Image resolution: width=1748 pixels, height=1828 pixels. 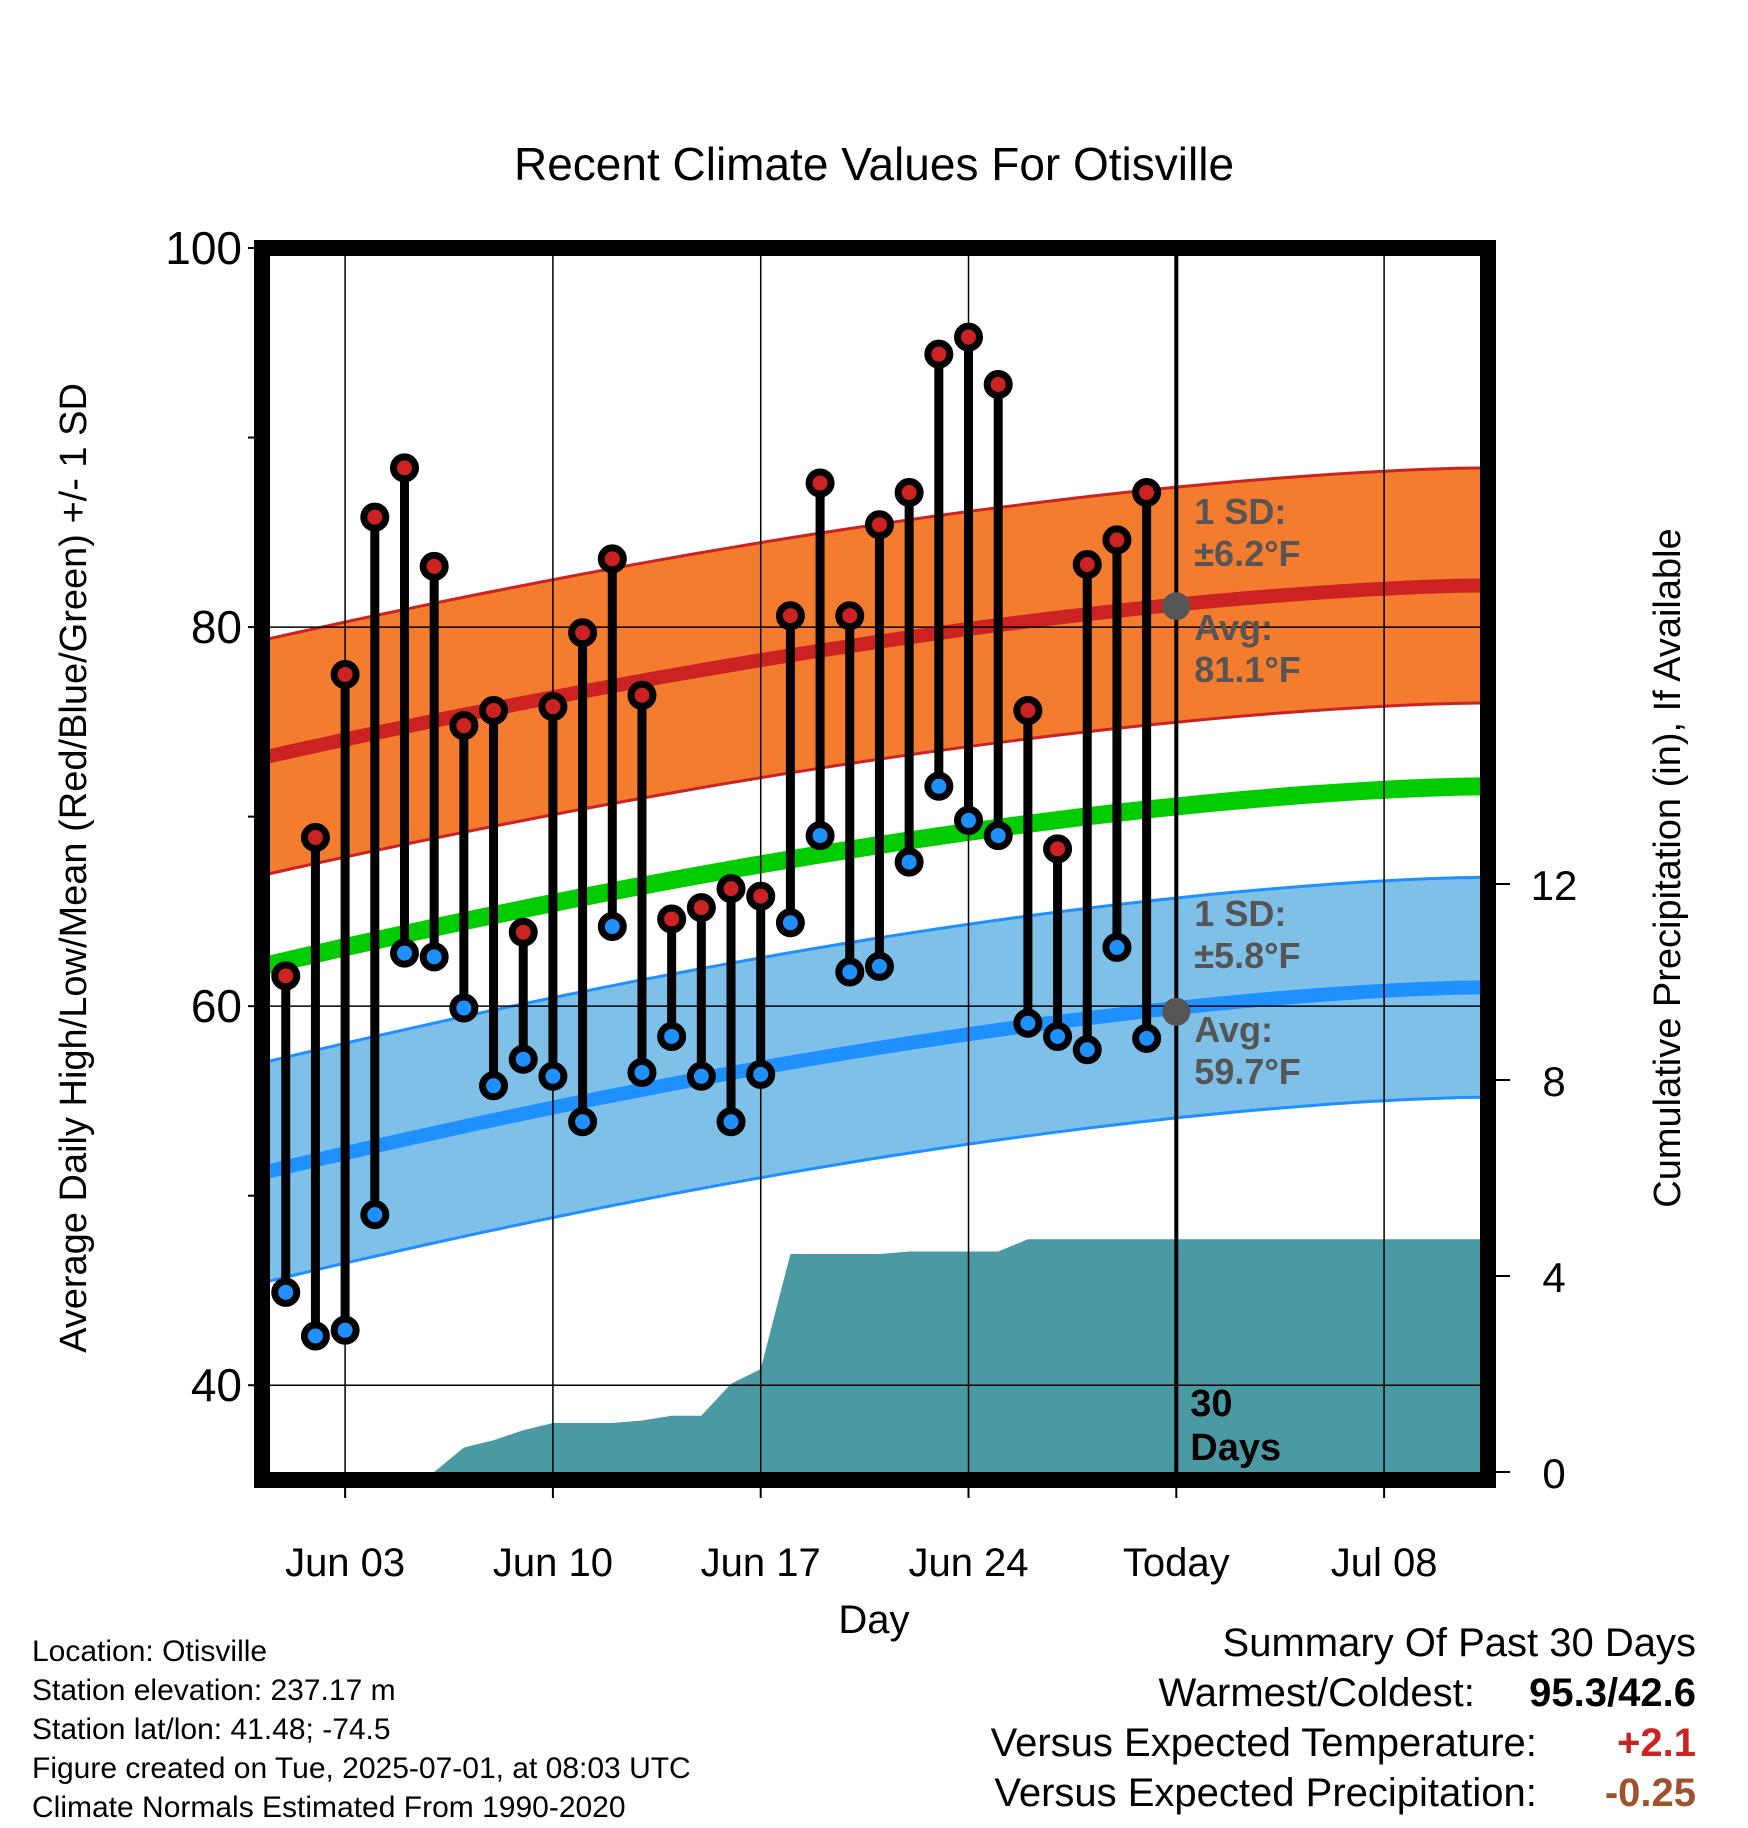 I want to click on high-avg-annotation: 81.1°F, so click(x=1247, y=669).